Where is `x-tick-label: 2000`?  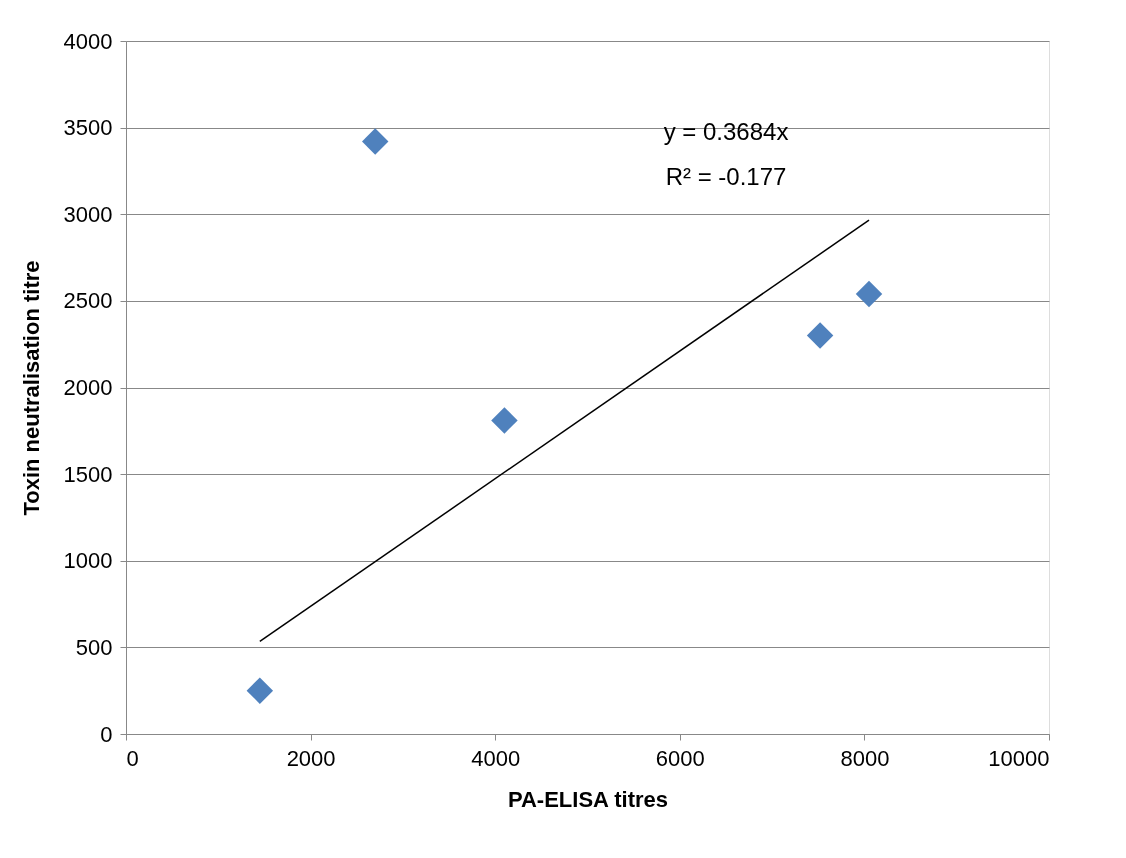
x-tick-label: 2000 is located at coordinates (311, 758).